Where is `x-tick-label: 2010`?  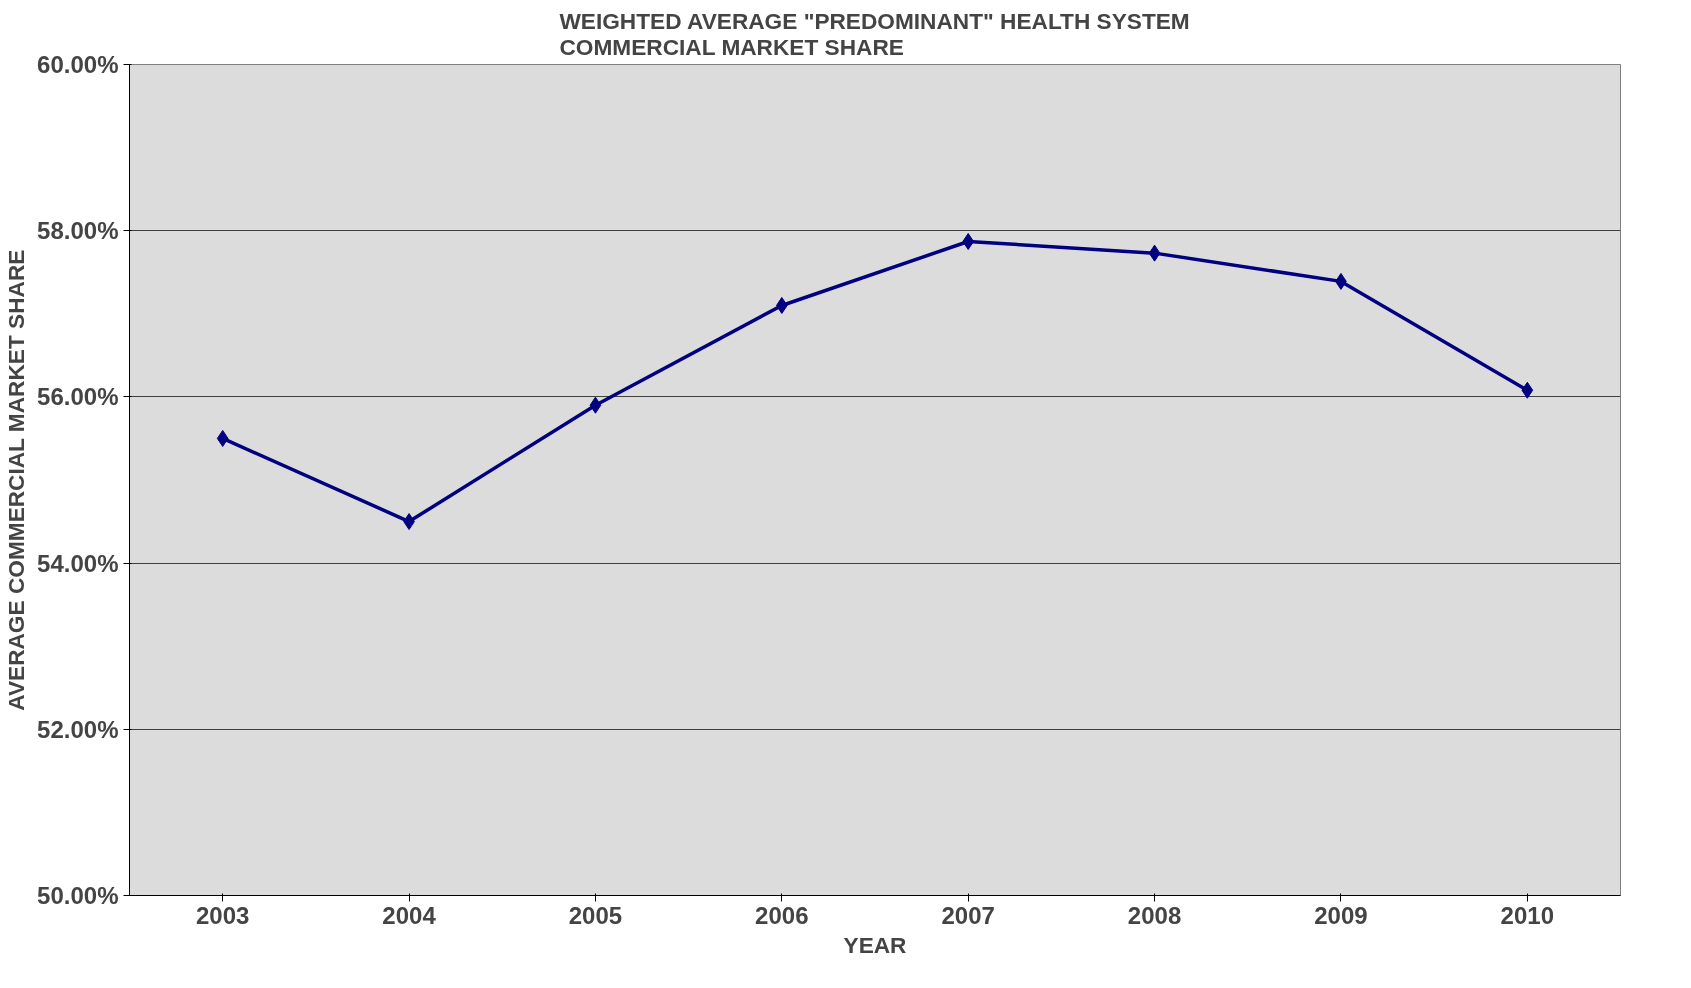 x-tick-label: 2010 is located at coordinates (1527, 915).